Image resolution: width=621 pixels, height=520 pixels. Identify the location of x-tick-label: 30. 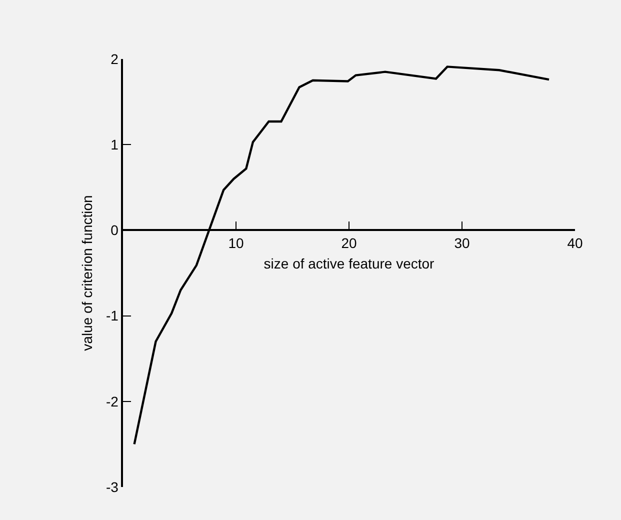
(462, 242).